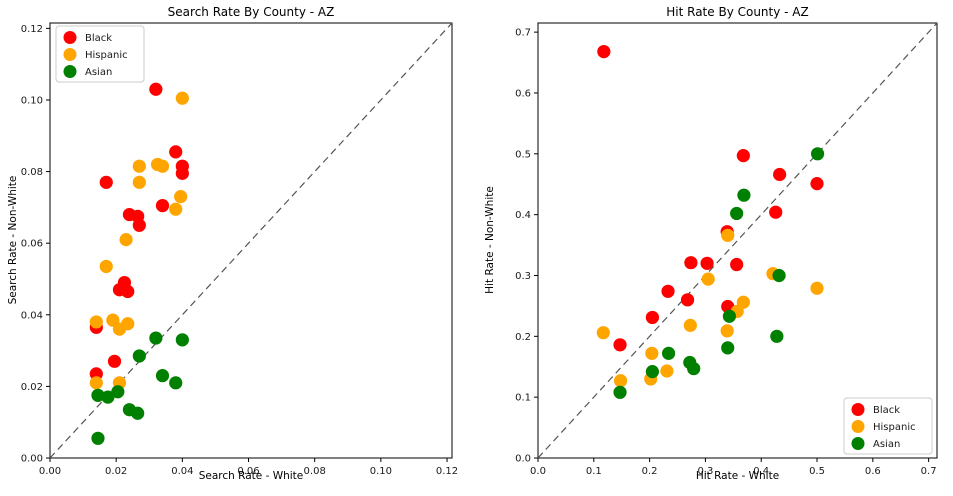 This screenshot has height=496, width=953. Describe the element at coordinates (929, 471) in the screenshot. I see `x-tick-label: 0.7` at that location.